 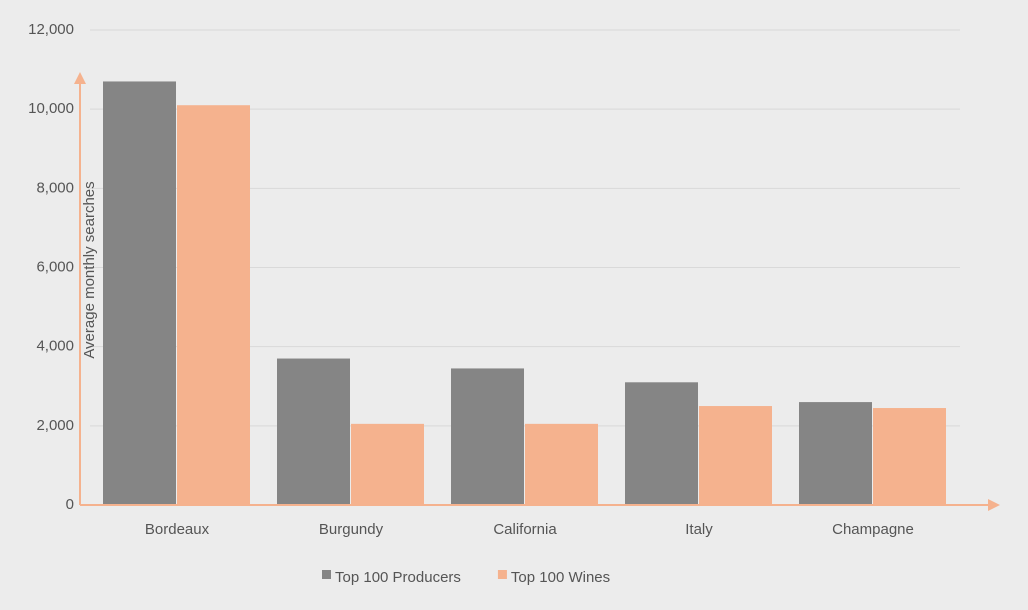 What do you see at coordinates (55, 346) in the screenshot?
I see `y-tick-label: 4,000` at bounding box center [55, 346].